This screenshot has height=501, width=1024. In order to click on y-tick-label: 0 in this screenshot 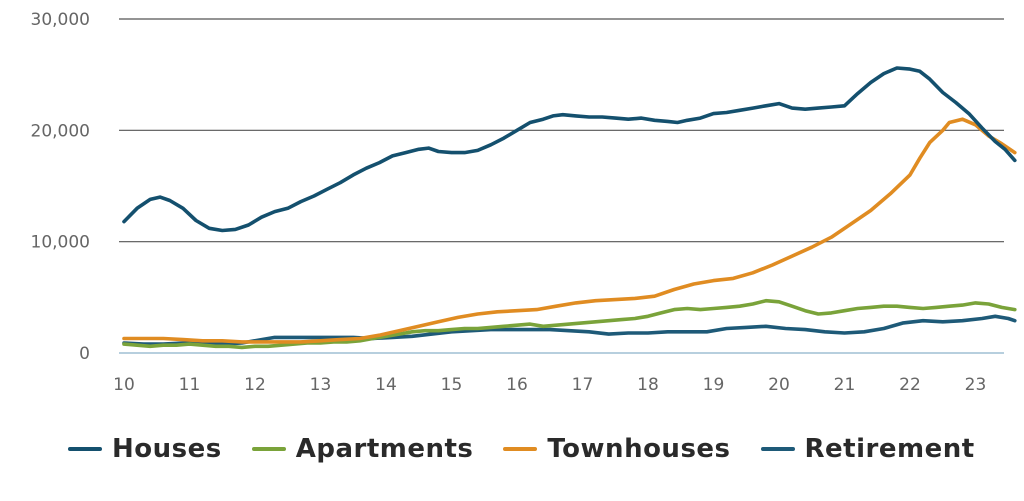, I will do `click(84, 354)`.